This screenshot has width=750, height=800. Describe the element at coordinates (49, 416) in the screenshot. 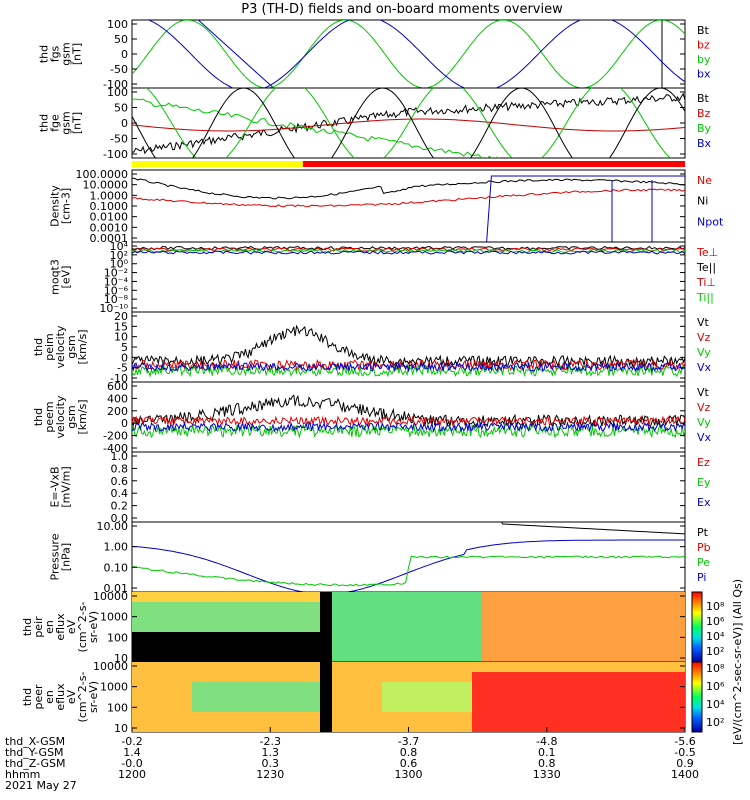

I see `y-axis-label: peem` at that location.